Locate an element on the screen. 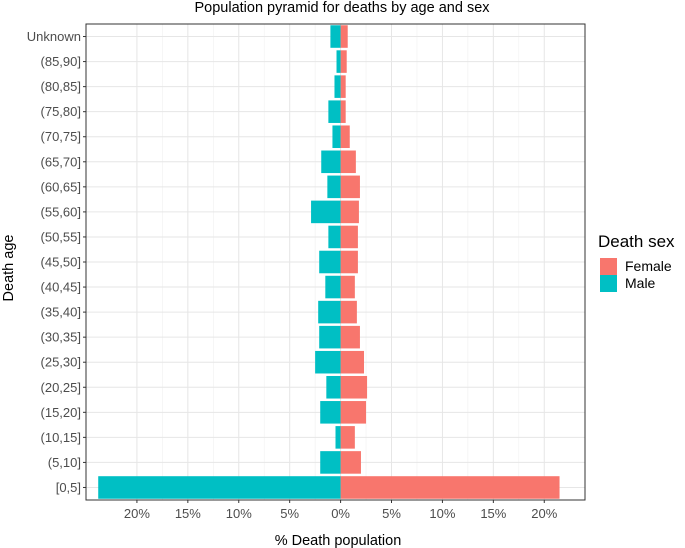 This screenshot has height=548, width=685. y-tick-label: (35,40] is located at coordinates (61, 312).